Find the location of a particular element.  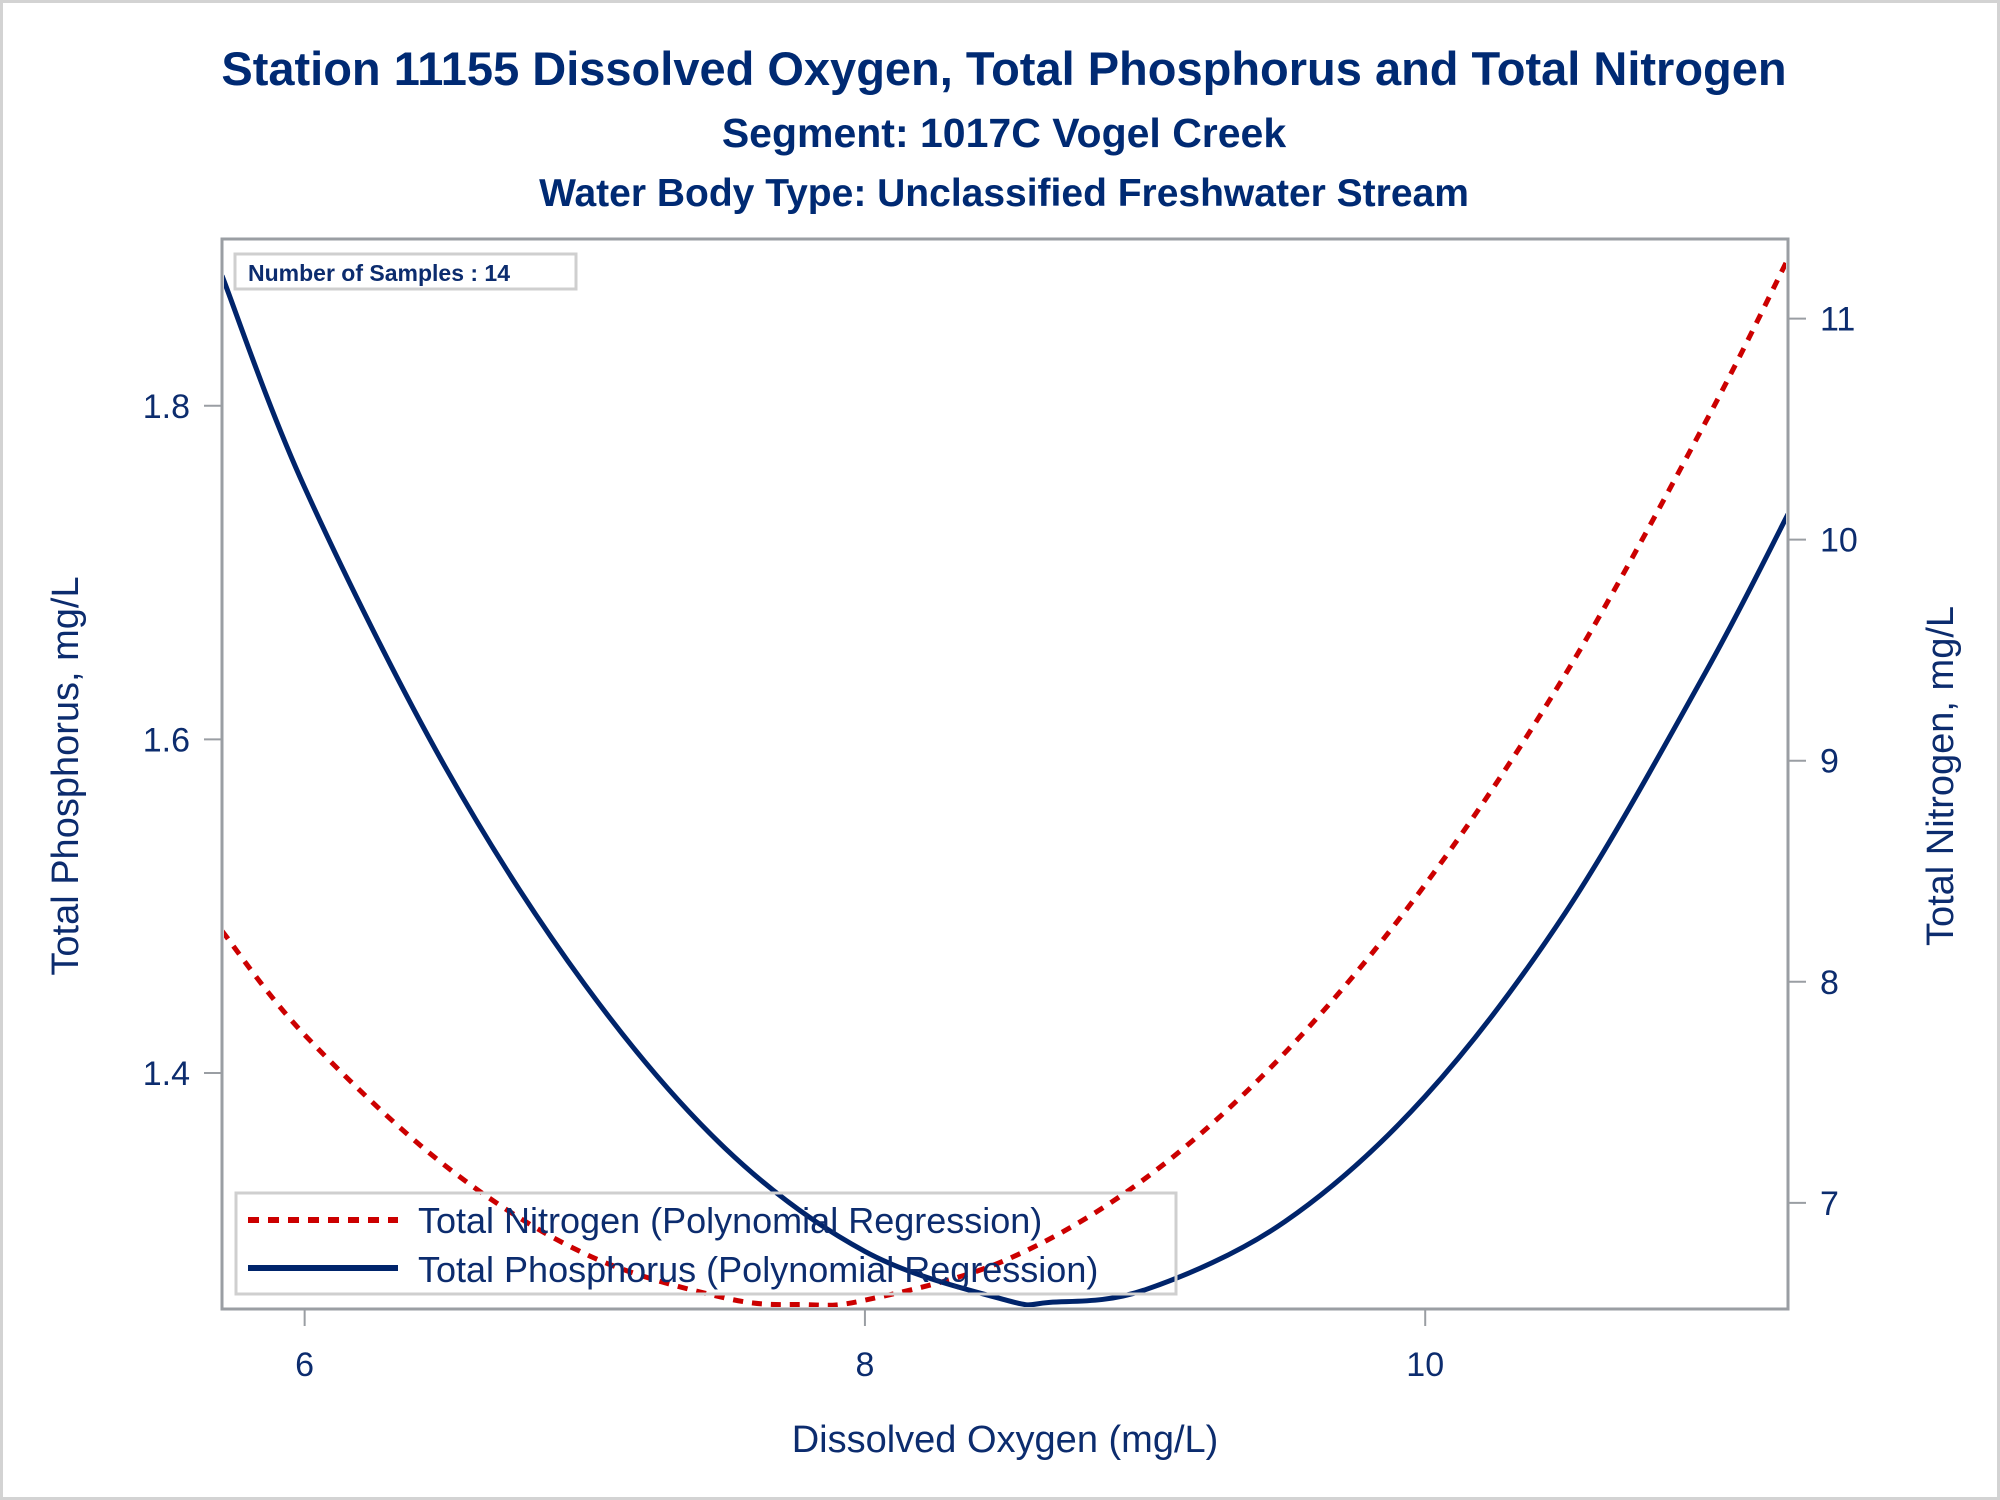

x-tick-label: 10 is located at coordinates (1425, 1365).